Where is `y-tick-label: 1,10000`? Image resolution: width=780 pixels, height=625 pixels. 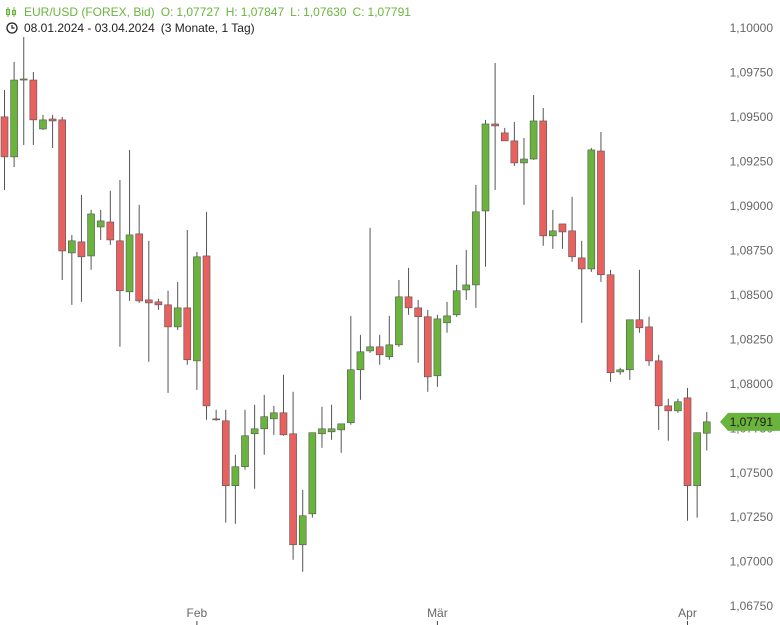
y-tick-label: 1,10000 is located at coordinates (752, 28).